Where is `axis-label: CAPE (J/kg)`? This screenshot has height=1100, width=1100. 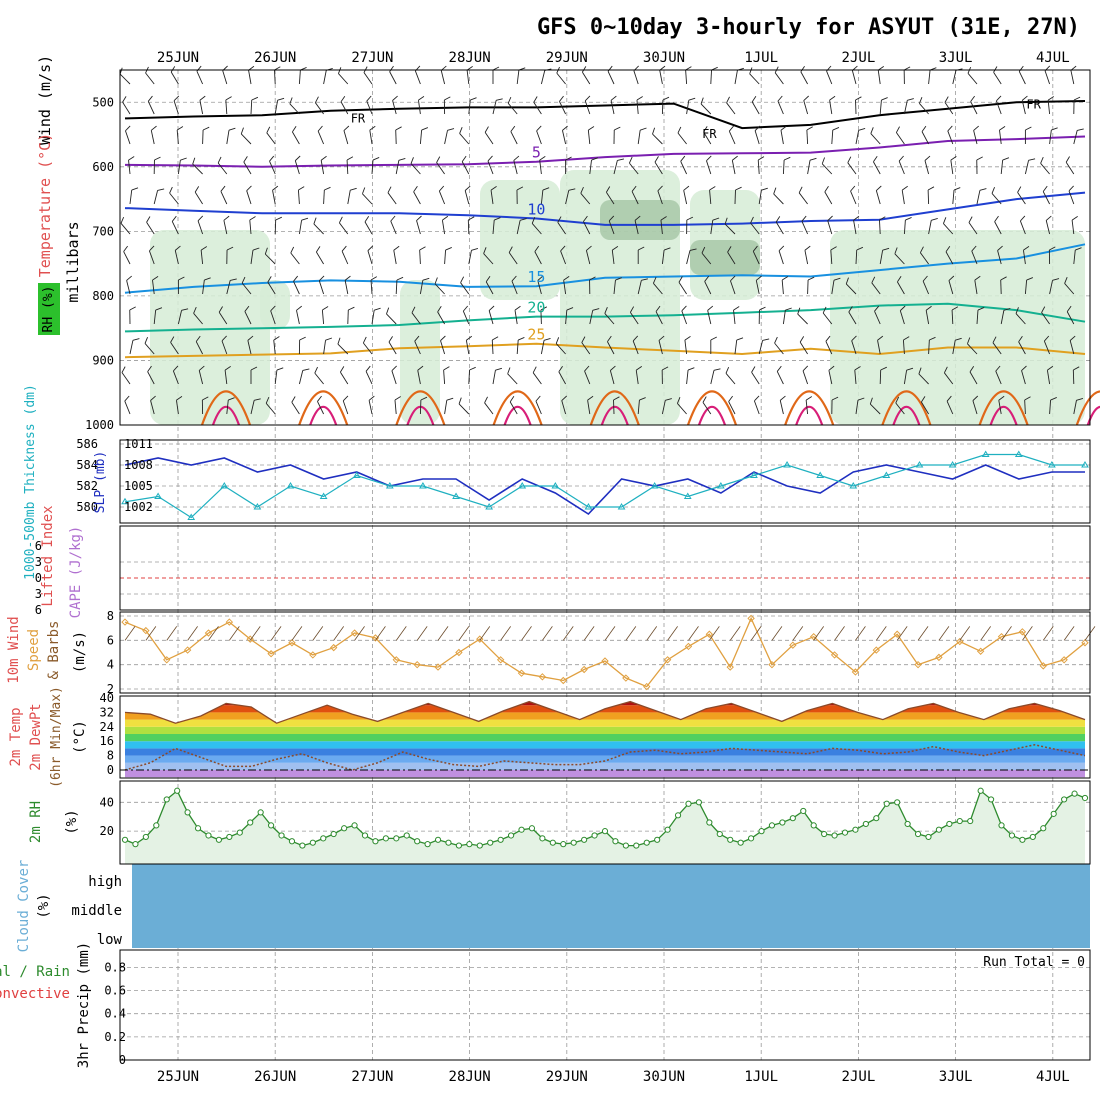
axis-label: CAPE (J/kg) is located at coordinates (76, 572).